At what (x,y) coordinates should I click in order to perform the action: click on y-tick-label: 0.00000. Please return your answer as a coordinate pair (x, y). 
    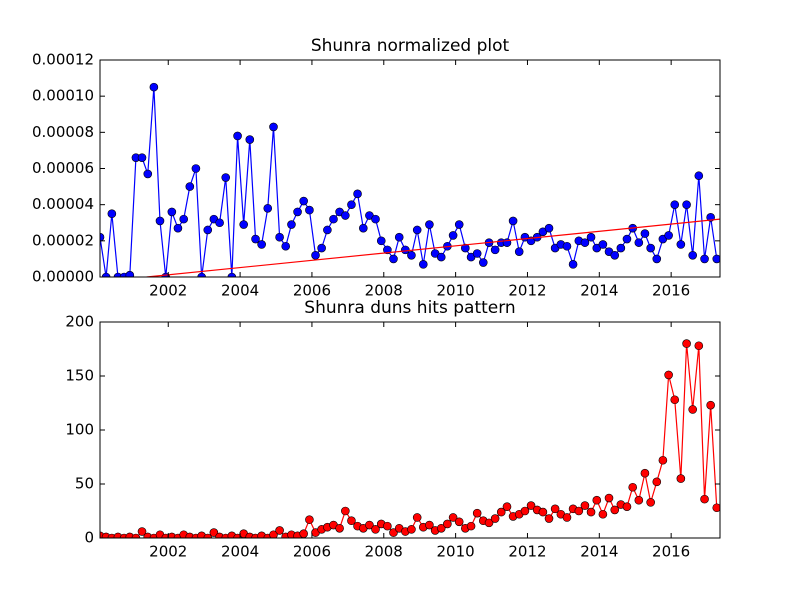
    Looking at the image, I should click on (63, 277).